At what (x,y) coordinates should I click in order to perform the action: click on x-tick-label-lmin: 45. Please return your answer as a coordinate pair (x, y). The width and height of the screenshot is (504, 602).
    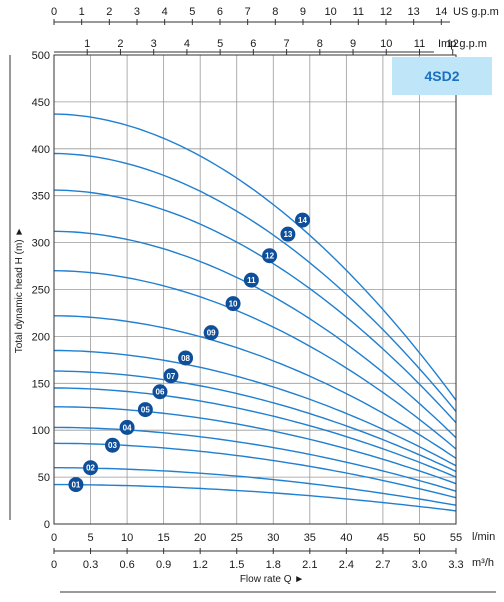
    Looking at the image, I should click on (383, 538).